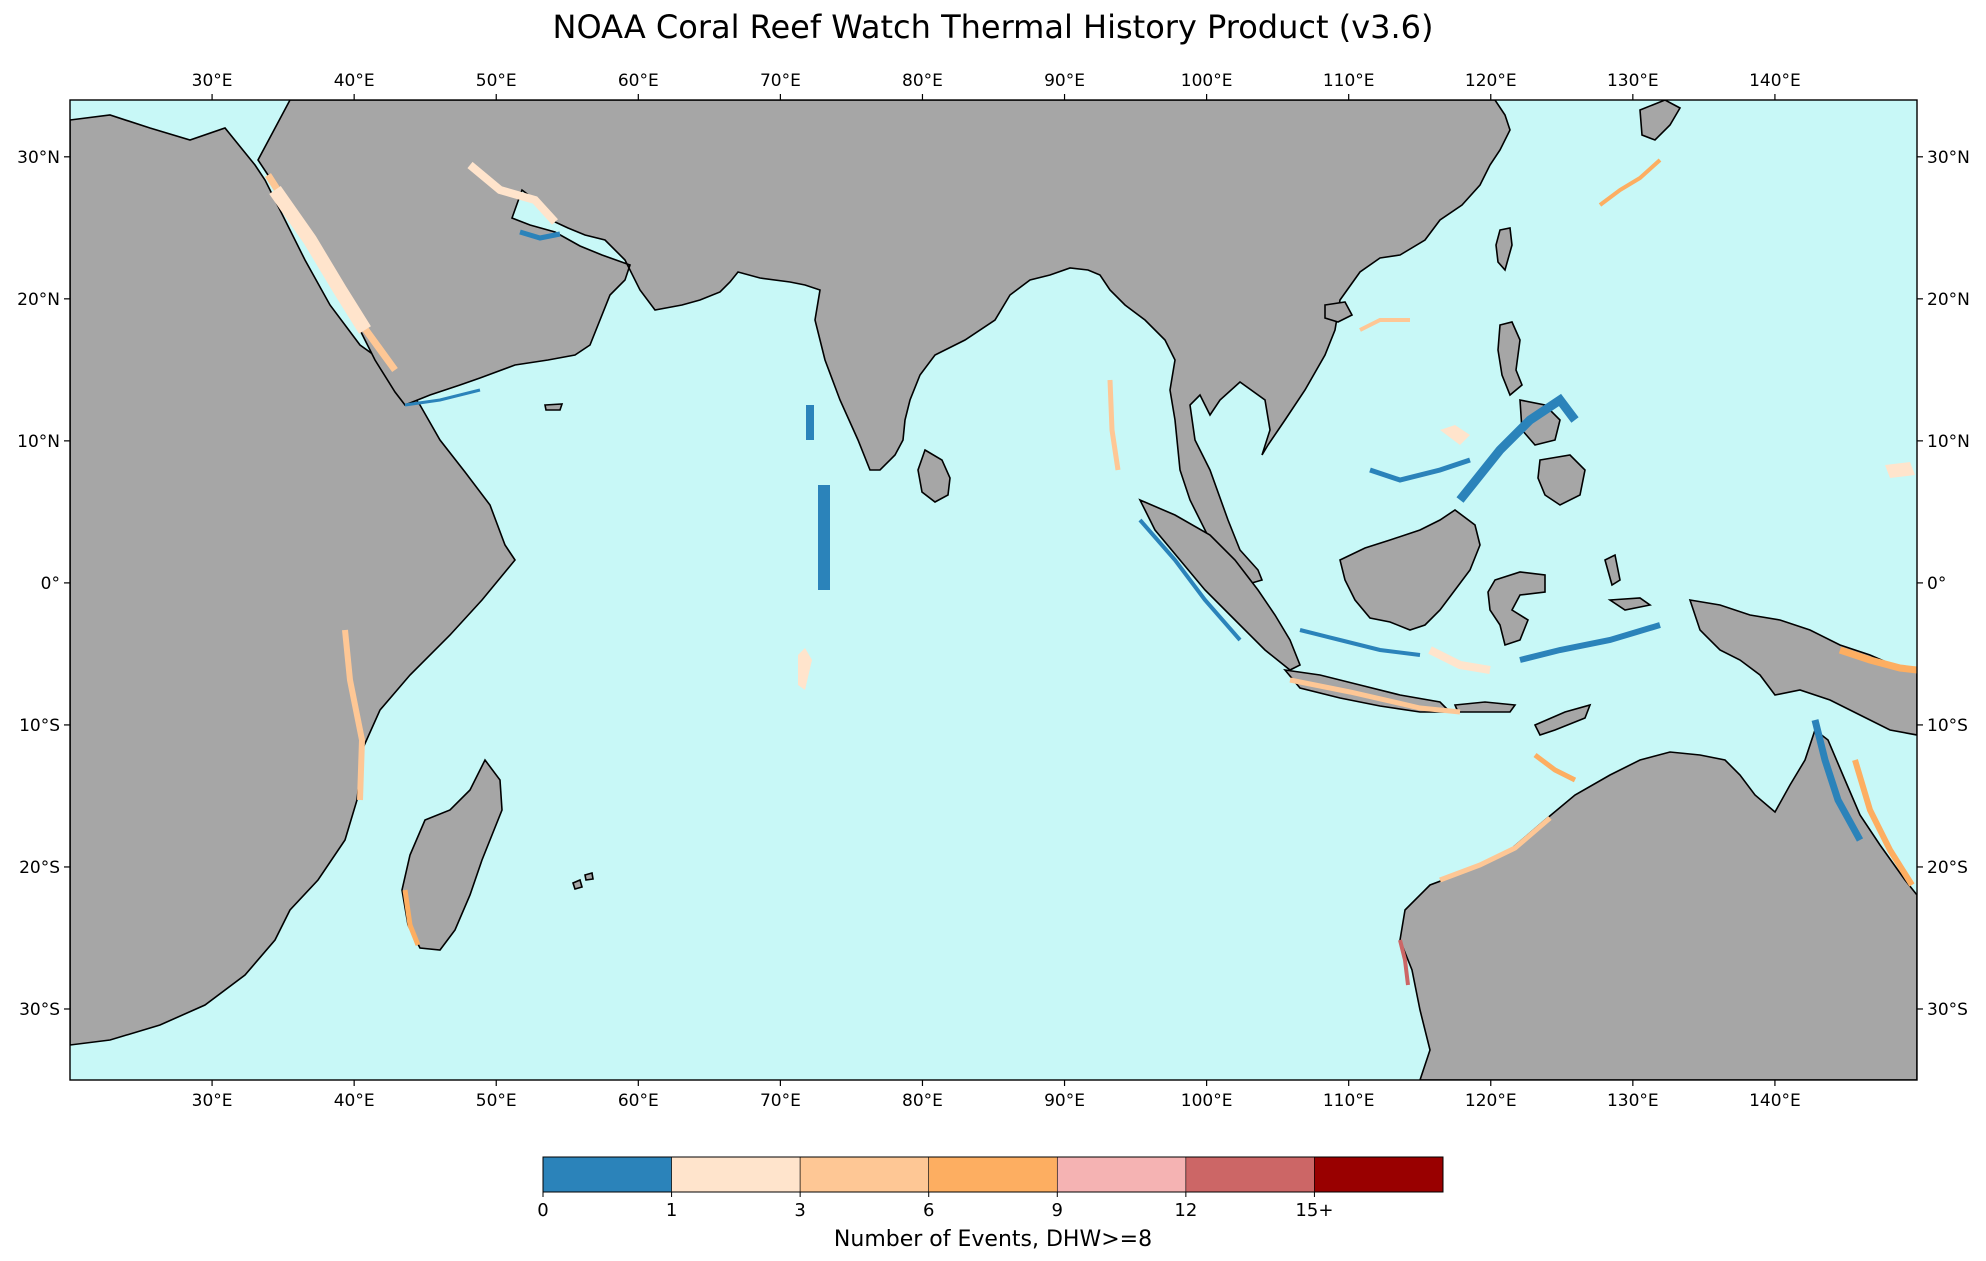 The image size is (1986, 1261). Describe the element at coordinates (1948, 442) in the screenshot. I see `lat-label-right: 10°N` at that location.